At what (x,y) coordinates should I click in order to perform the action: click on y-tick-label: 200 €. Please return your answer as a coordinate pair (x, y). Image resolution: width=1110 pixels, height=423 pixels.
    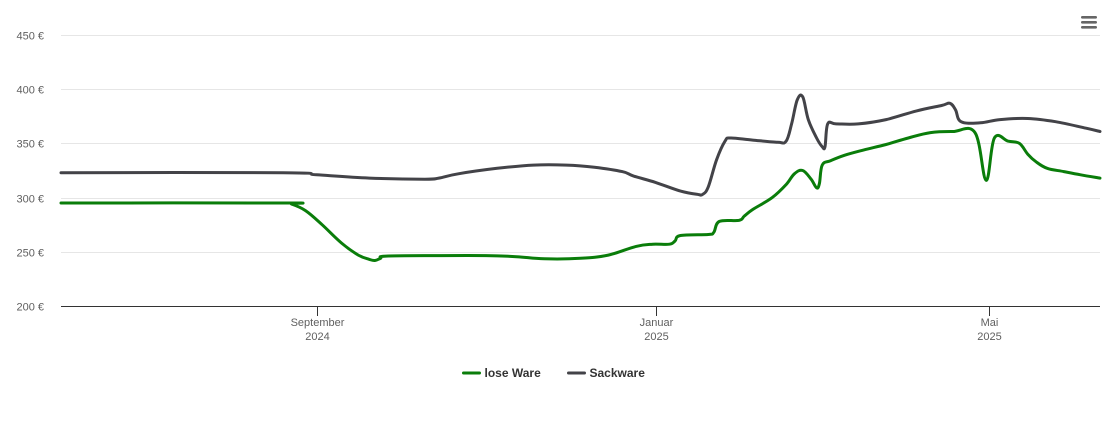
    Looking at the image, I should click on (30, 308).